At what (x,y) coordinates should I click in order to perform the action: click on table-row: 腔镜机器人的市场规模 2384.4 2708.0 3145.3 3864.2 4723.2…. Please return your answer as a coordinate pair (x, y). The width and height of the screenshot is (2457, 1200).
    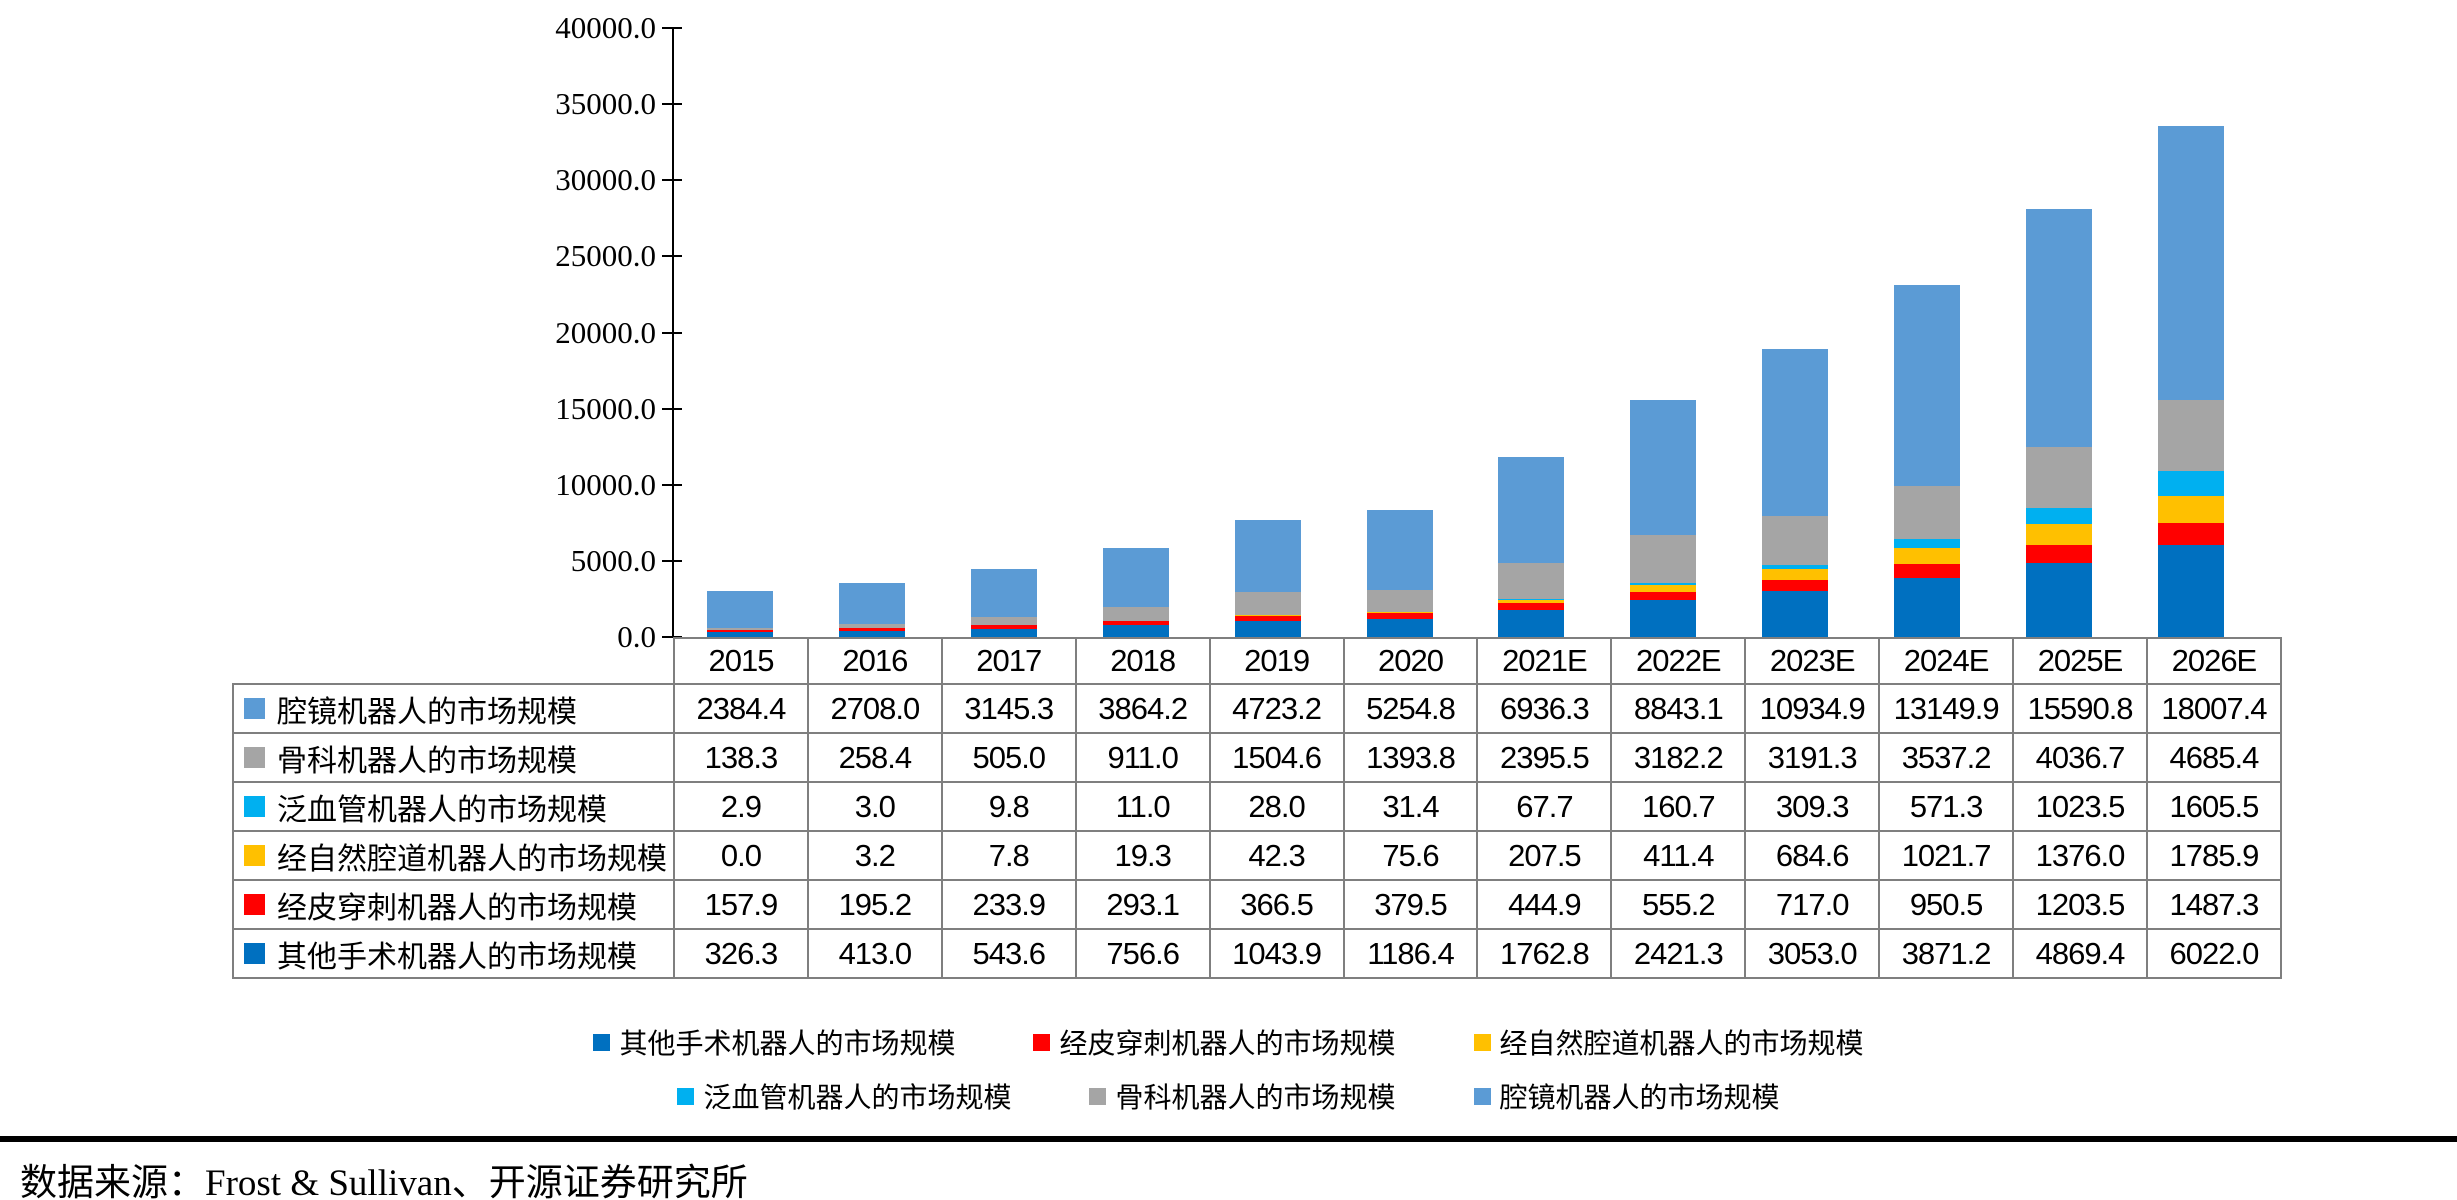
    Looking at the image, I should click on (1257, 708).